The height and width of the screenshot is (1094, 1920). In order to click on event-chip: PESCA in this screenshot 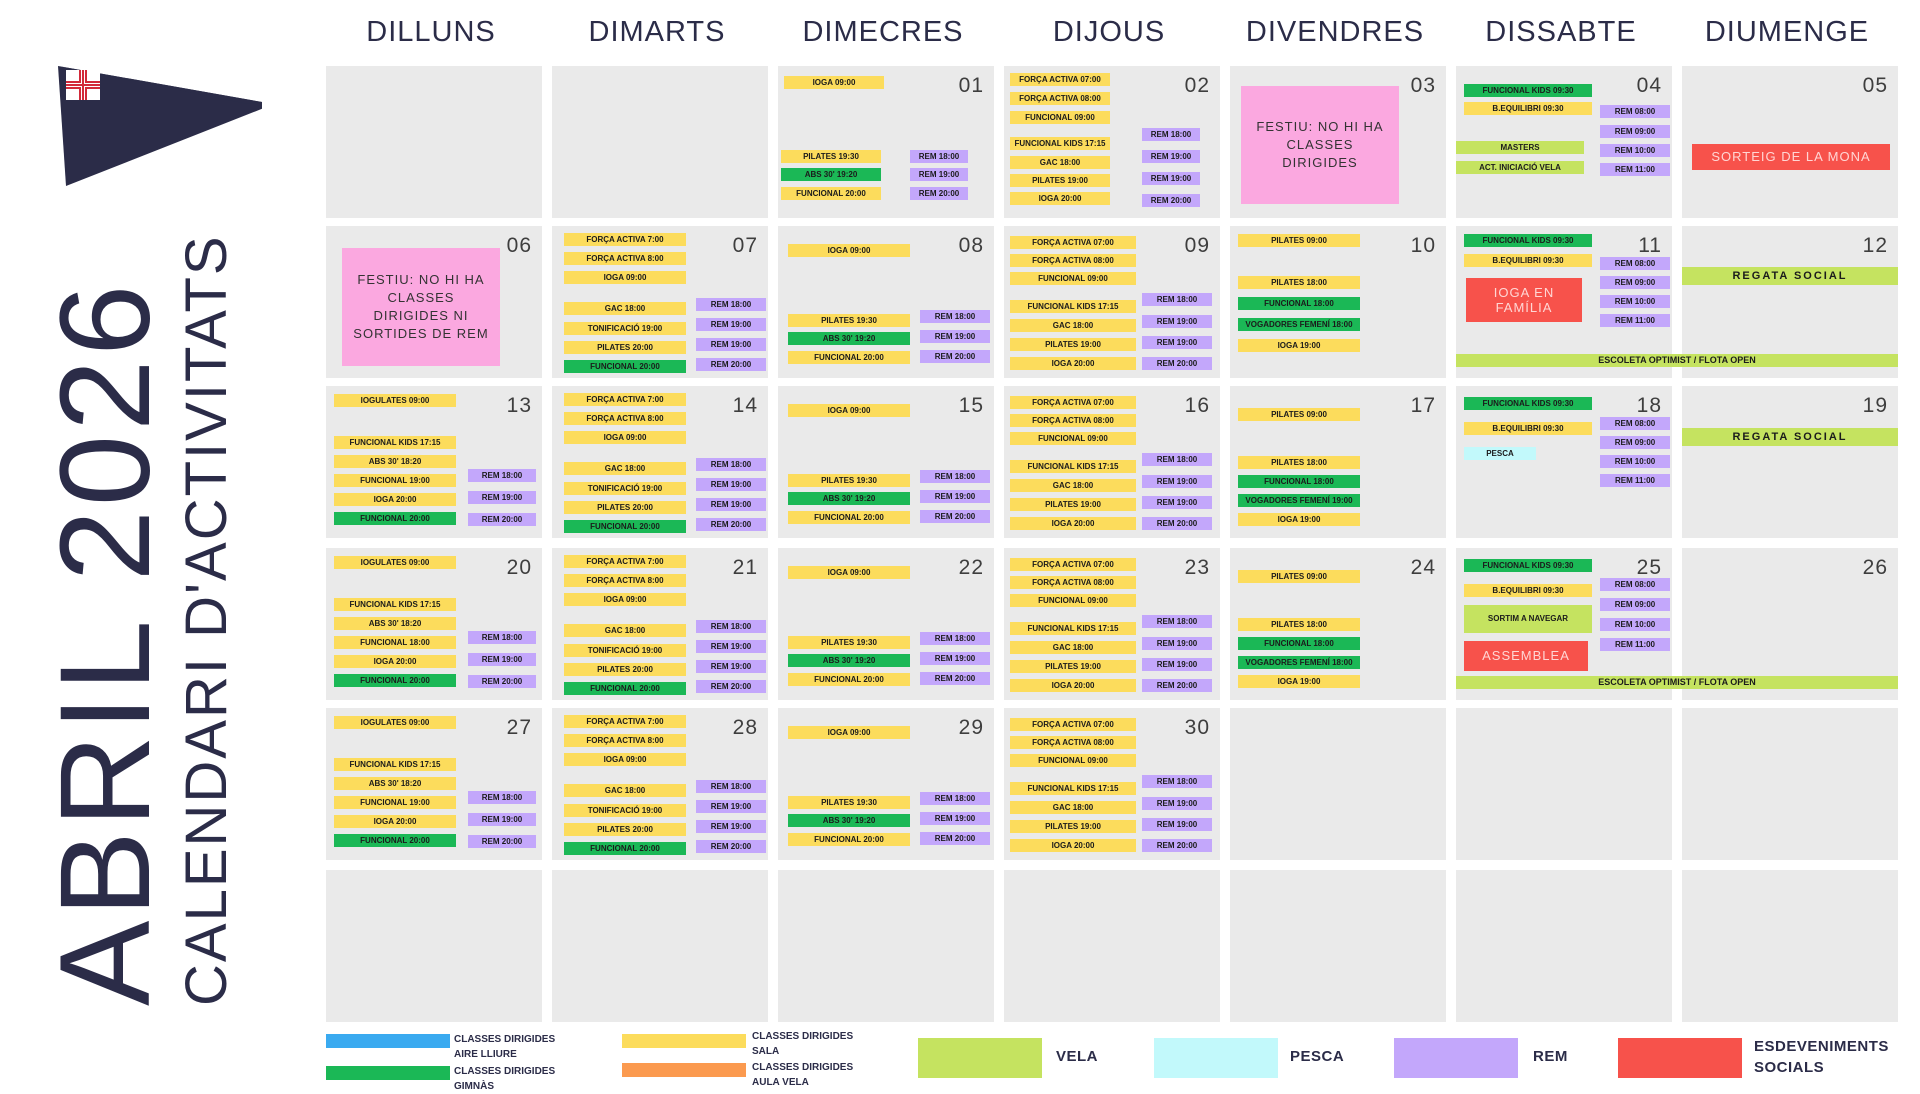, I will do `click(1500, 453)`.